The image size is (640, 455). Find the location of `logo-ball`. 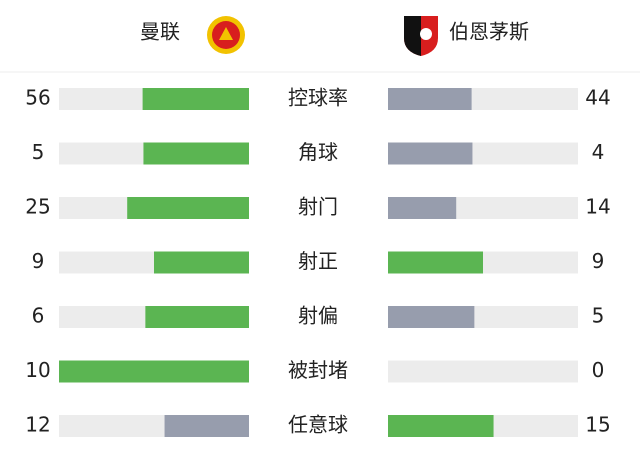

logo-ball is located at coordinates (426, 34).